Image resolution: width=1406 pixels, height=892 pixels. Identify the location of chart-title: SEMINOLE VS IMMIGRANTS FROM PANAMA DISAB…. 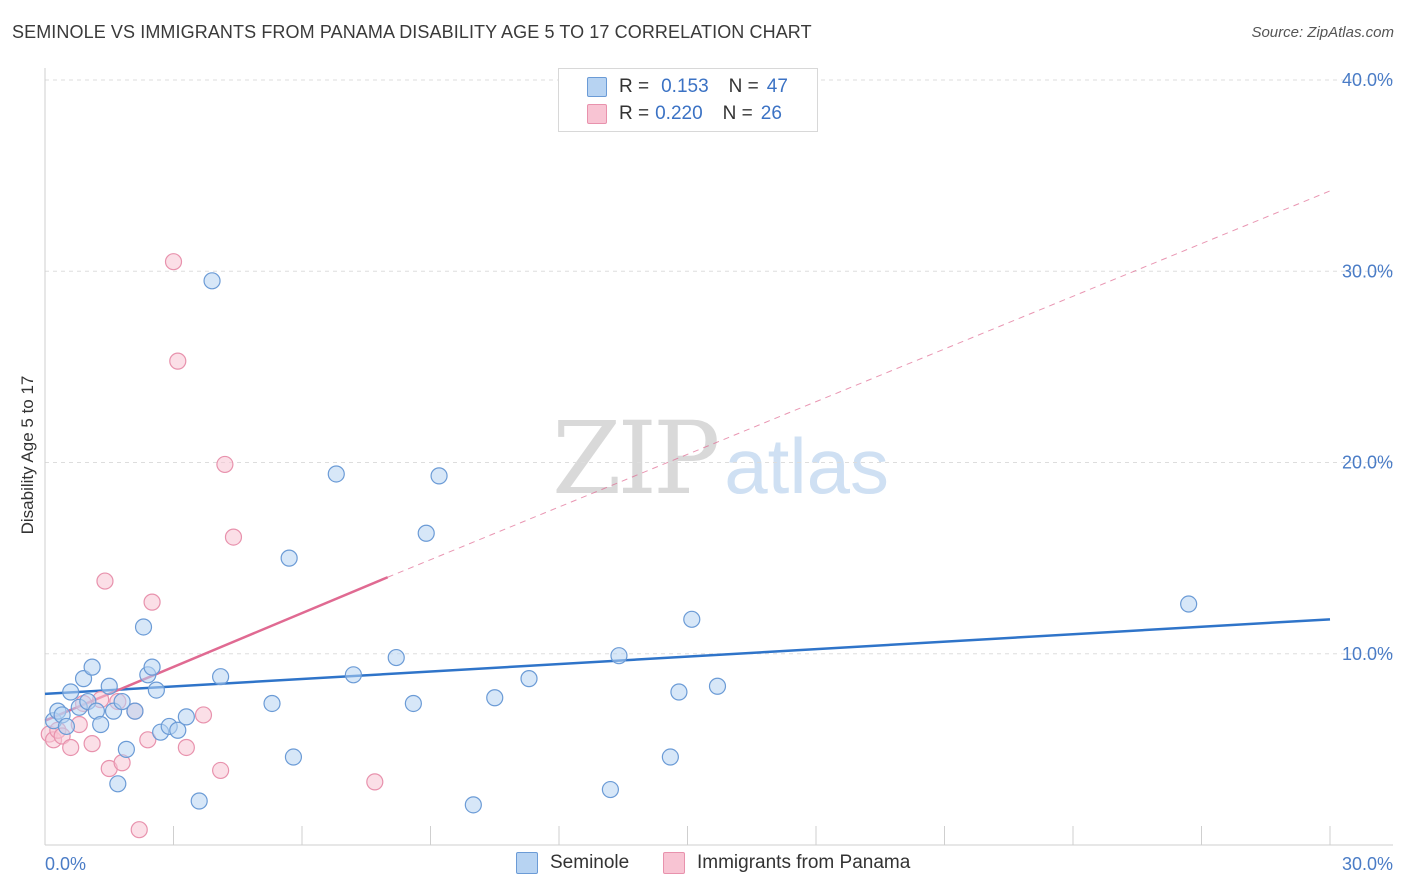
(412, 32).